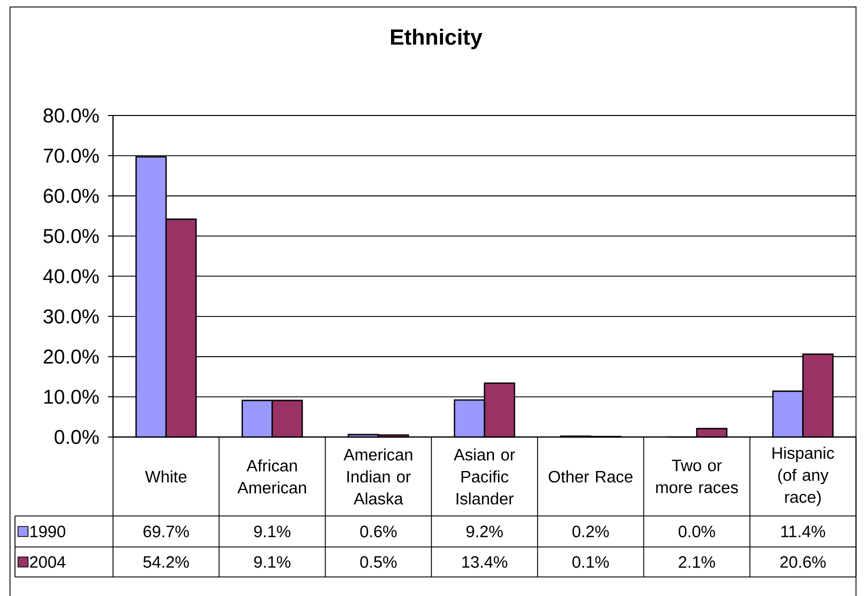  What do you see at coordinates (590, 562) in the screenshot?
I see `data-label: 0.1%` at bounding box center [590, 562].